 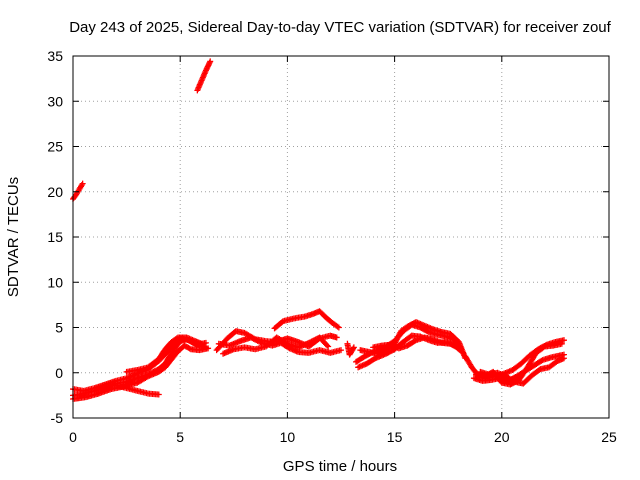 I want to click on track-late-d, so click(x=416, y=343).